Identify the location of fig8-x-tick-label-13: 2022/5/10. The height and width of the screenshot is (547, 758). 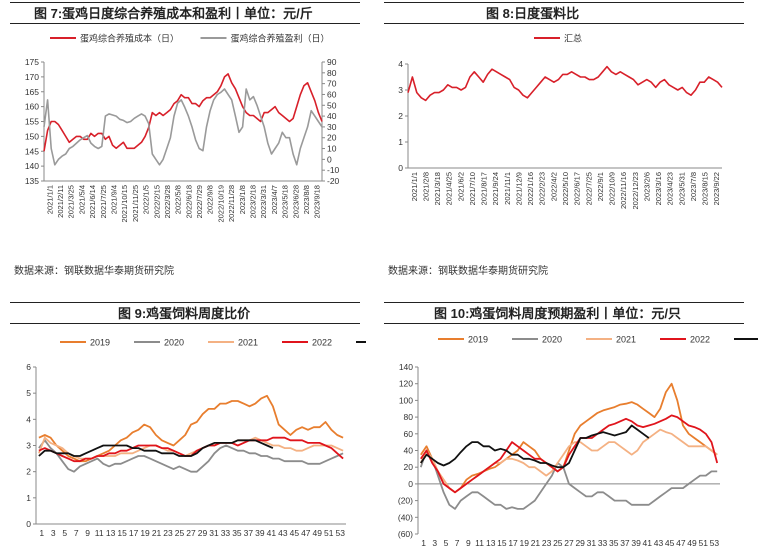
(565, 188).